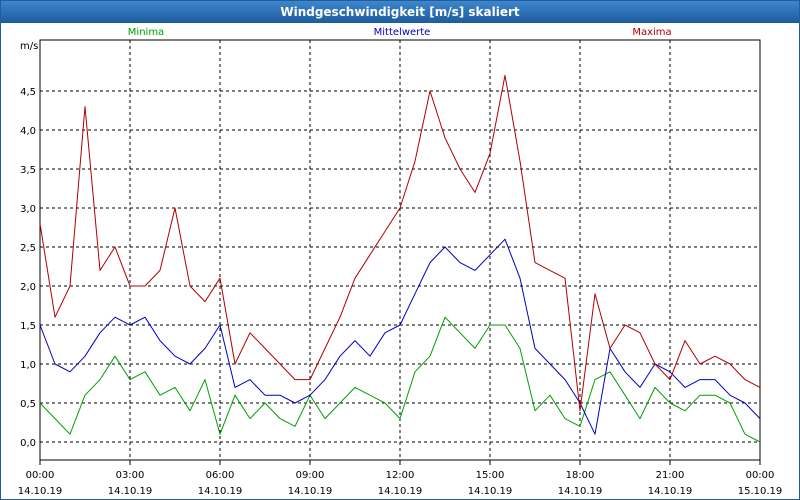  Describe the element at coordinates (28, 443) in the screenshot. I see `y-tick-label: 0,0` at that location.